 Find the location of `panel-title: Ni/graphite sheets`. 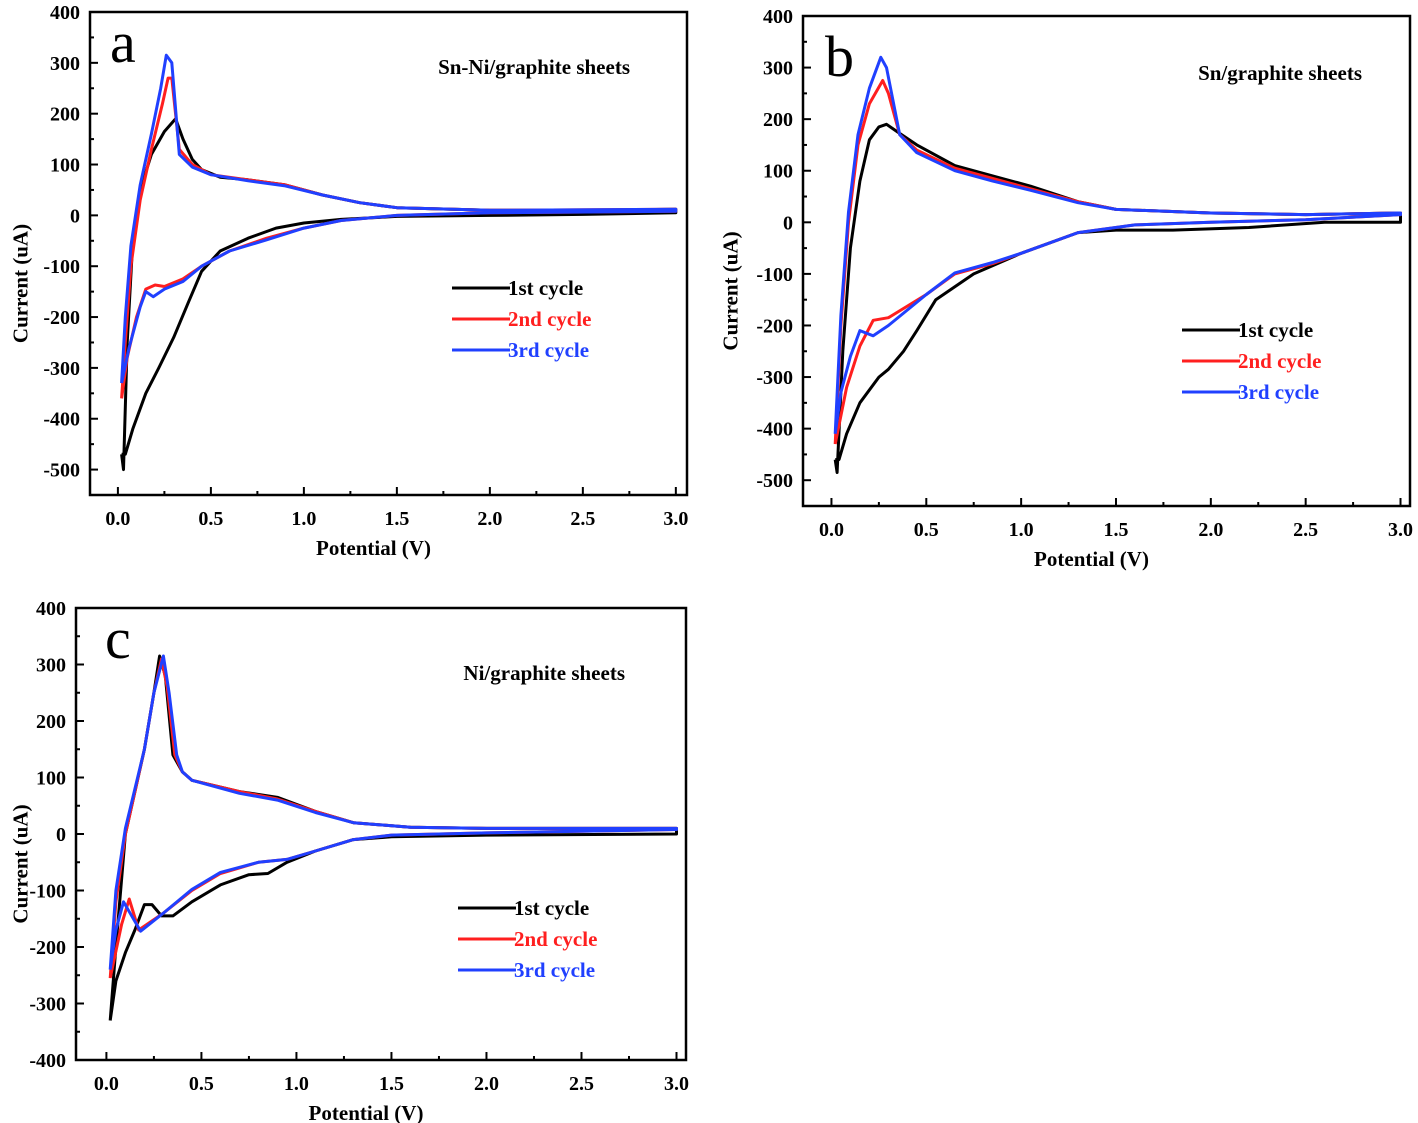

panel-title: Ni/graphite sheets is located at coordinates (544, 673).